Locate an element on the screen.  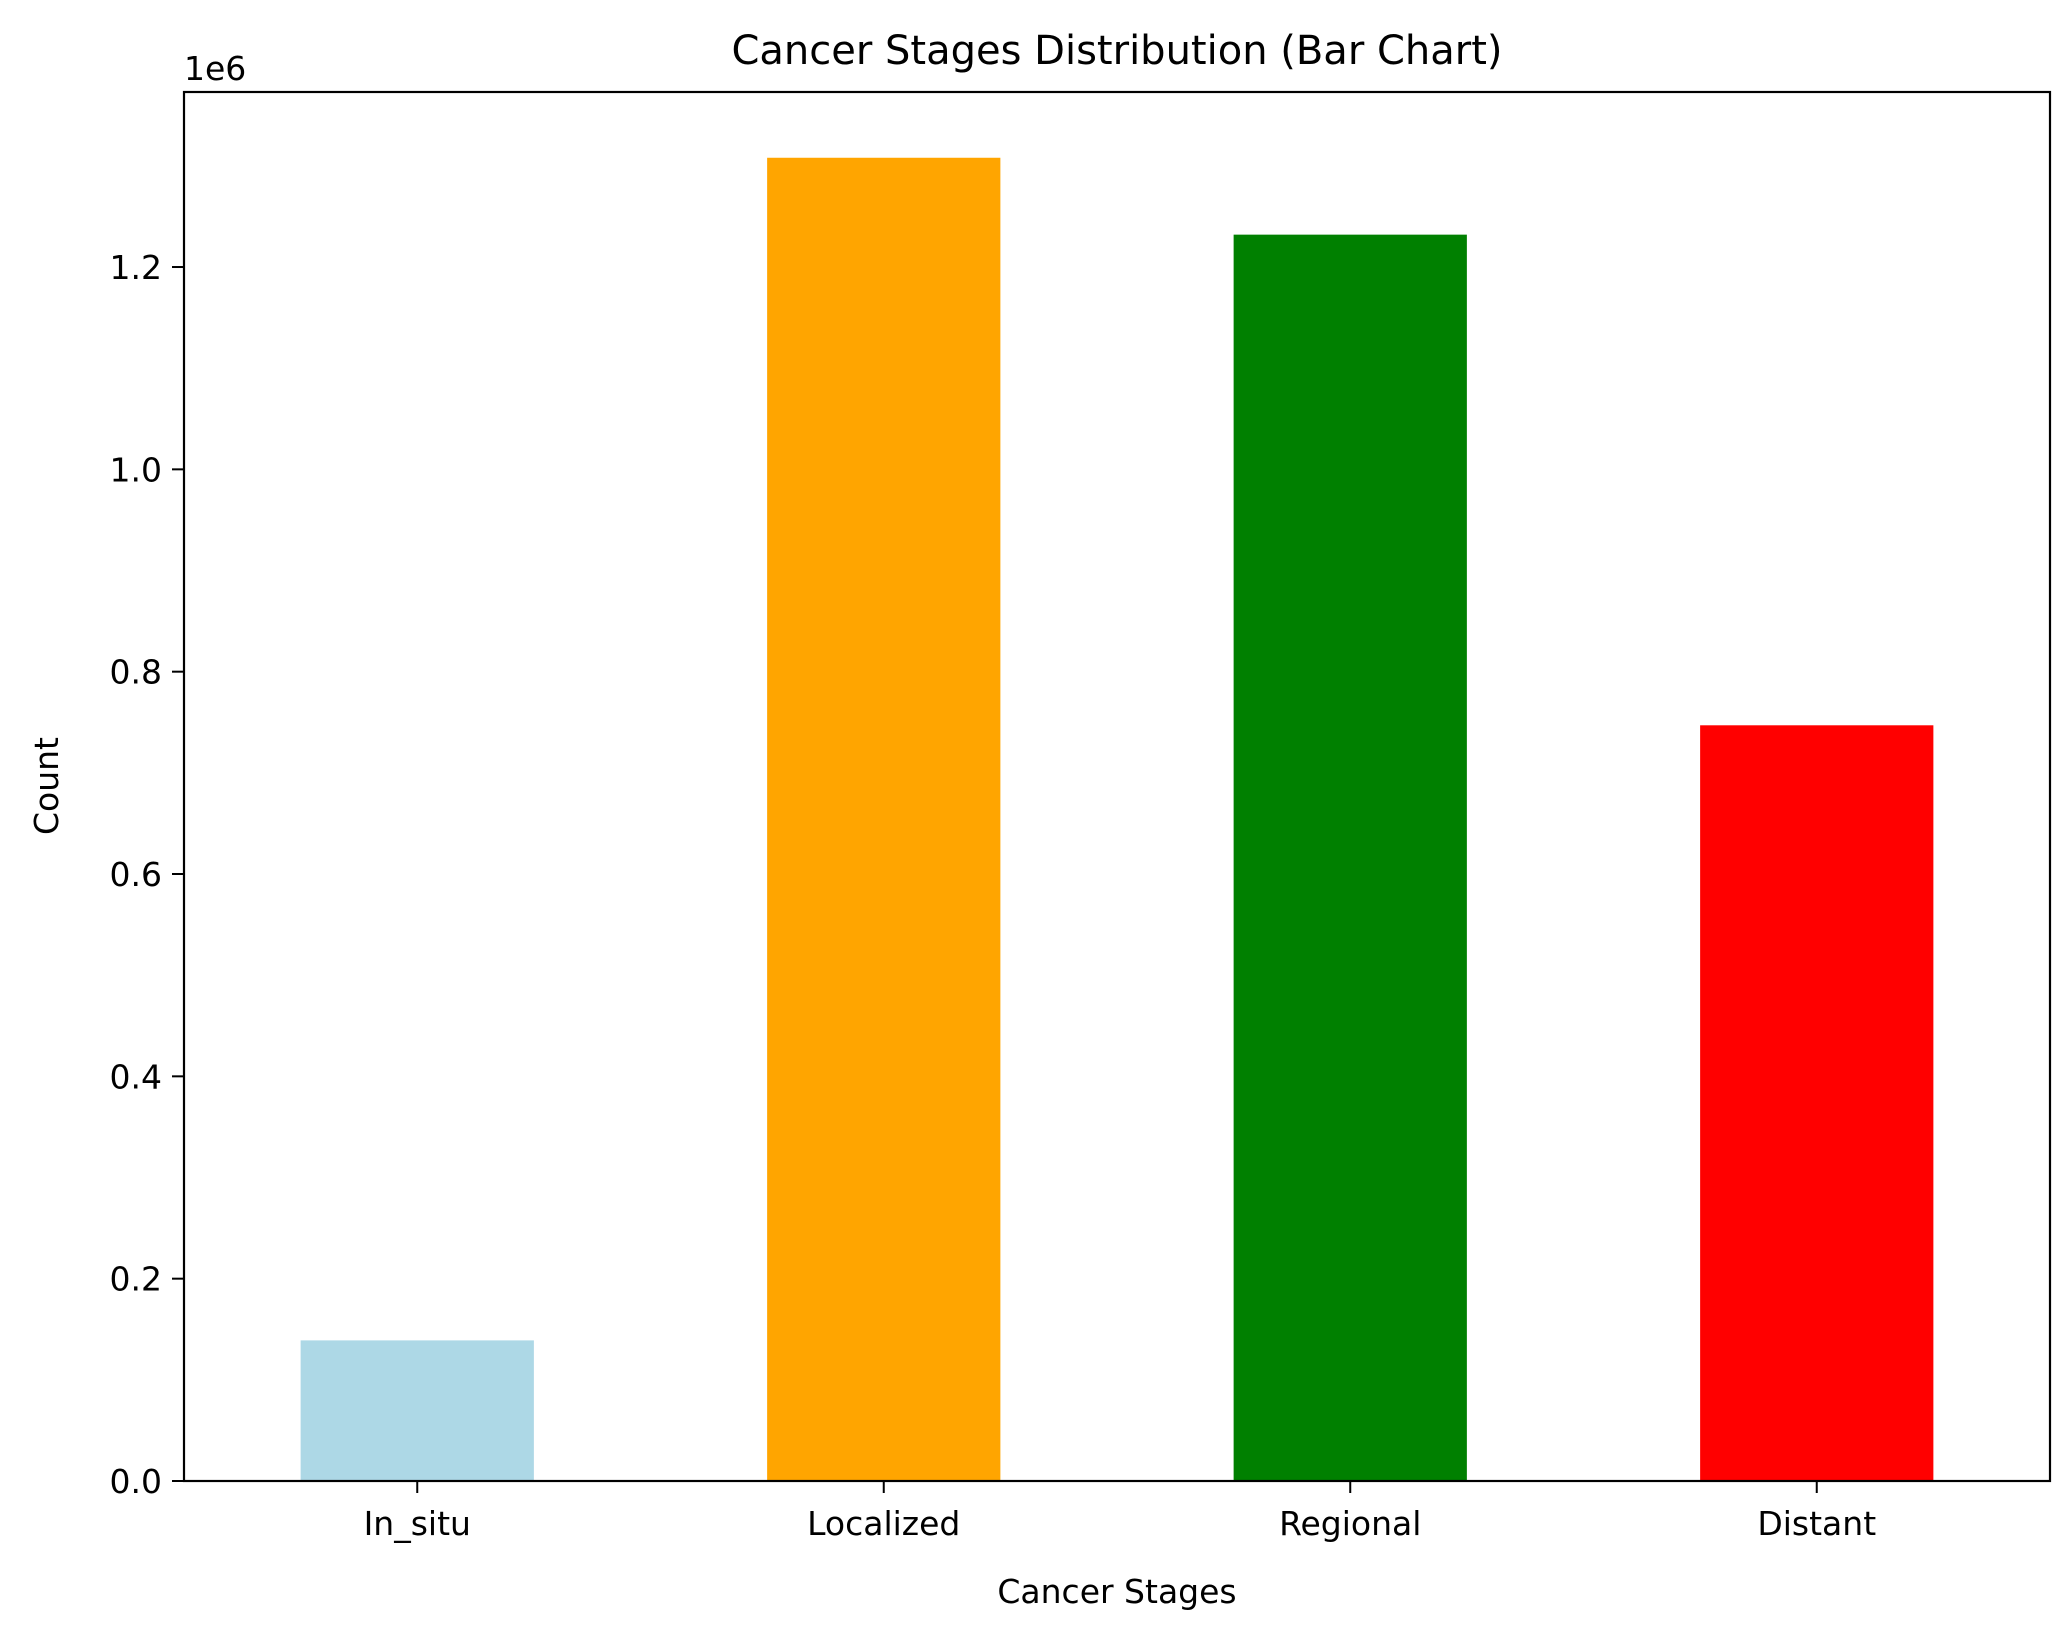
x-tick-label: Localized is located at coordinates (883, 1523).